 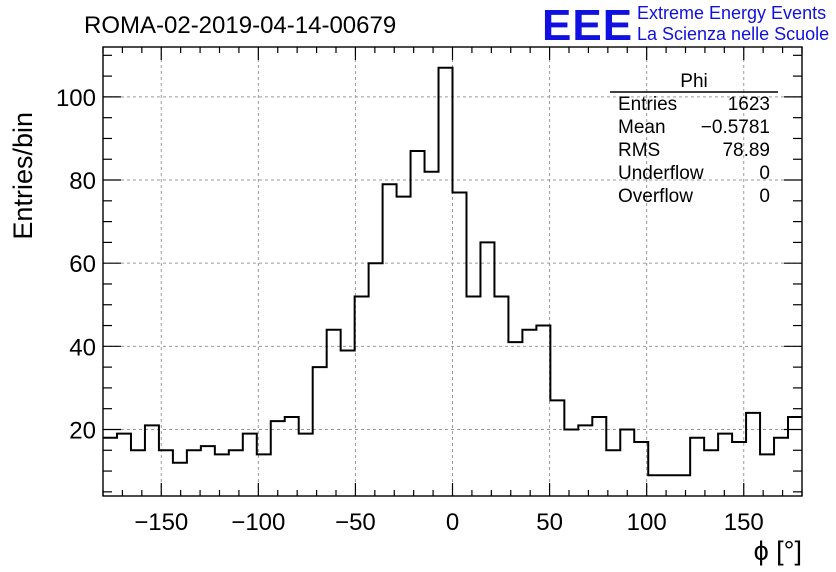 I want to click on x-tick-label: −100, so click(x=258, y=522).